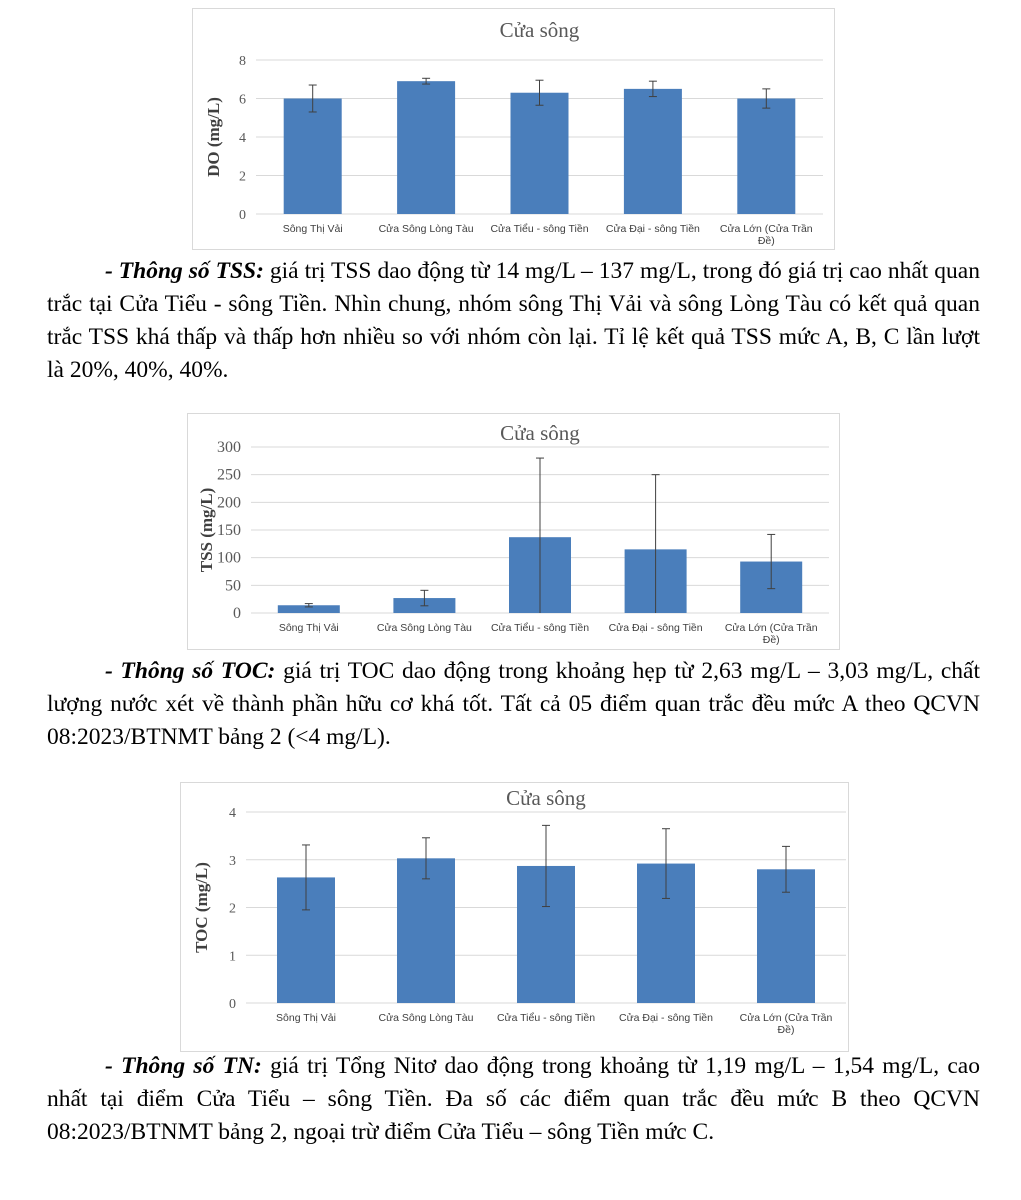 Image resolution: width=1021 pixels, height=1200 pixels. Describe the element at coordinates (229, 475) in the screenshot. I see `y-tick-label: 250` at that location.